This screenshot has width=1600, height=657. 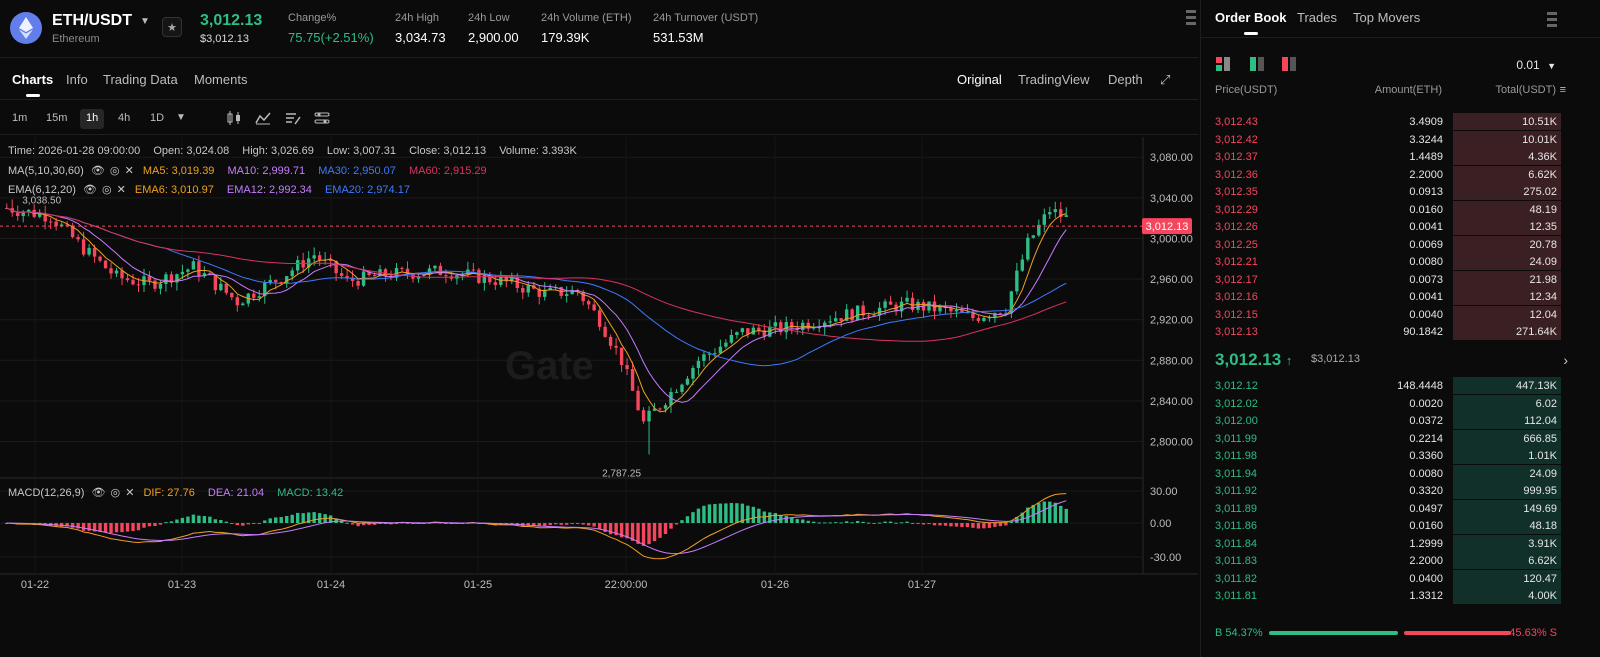 What do you see at coordinates (1400, 595) in the screenshot?
I see `bid-row: 3,011.81 1.3312 4.00K` at bounding box center [1400, 595].